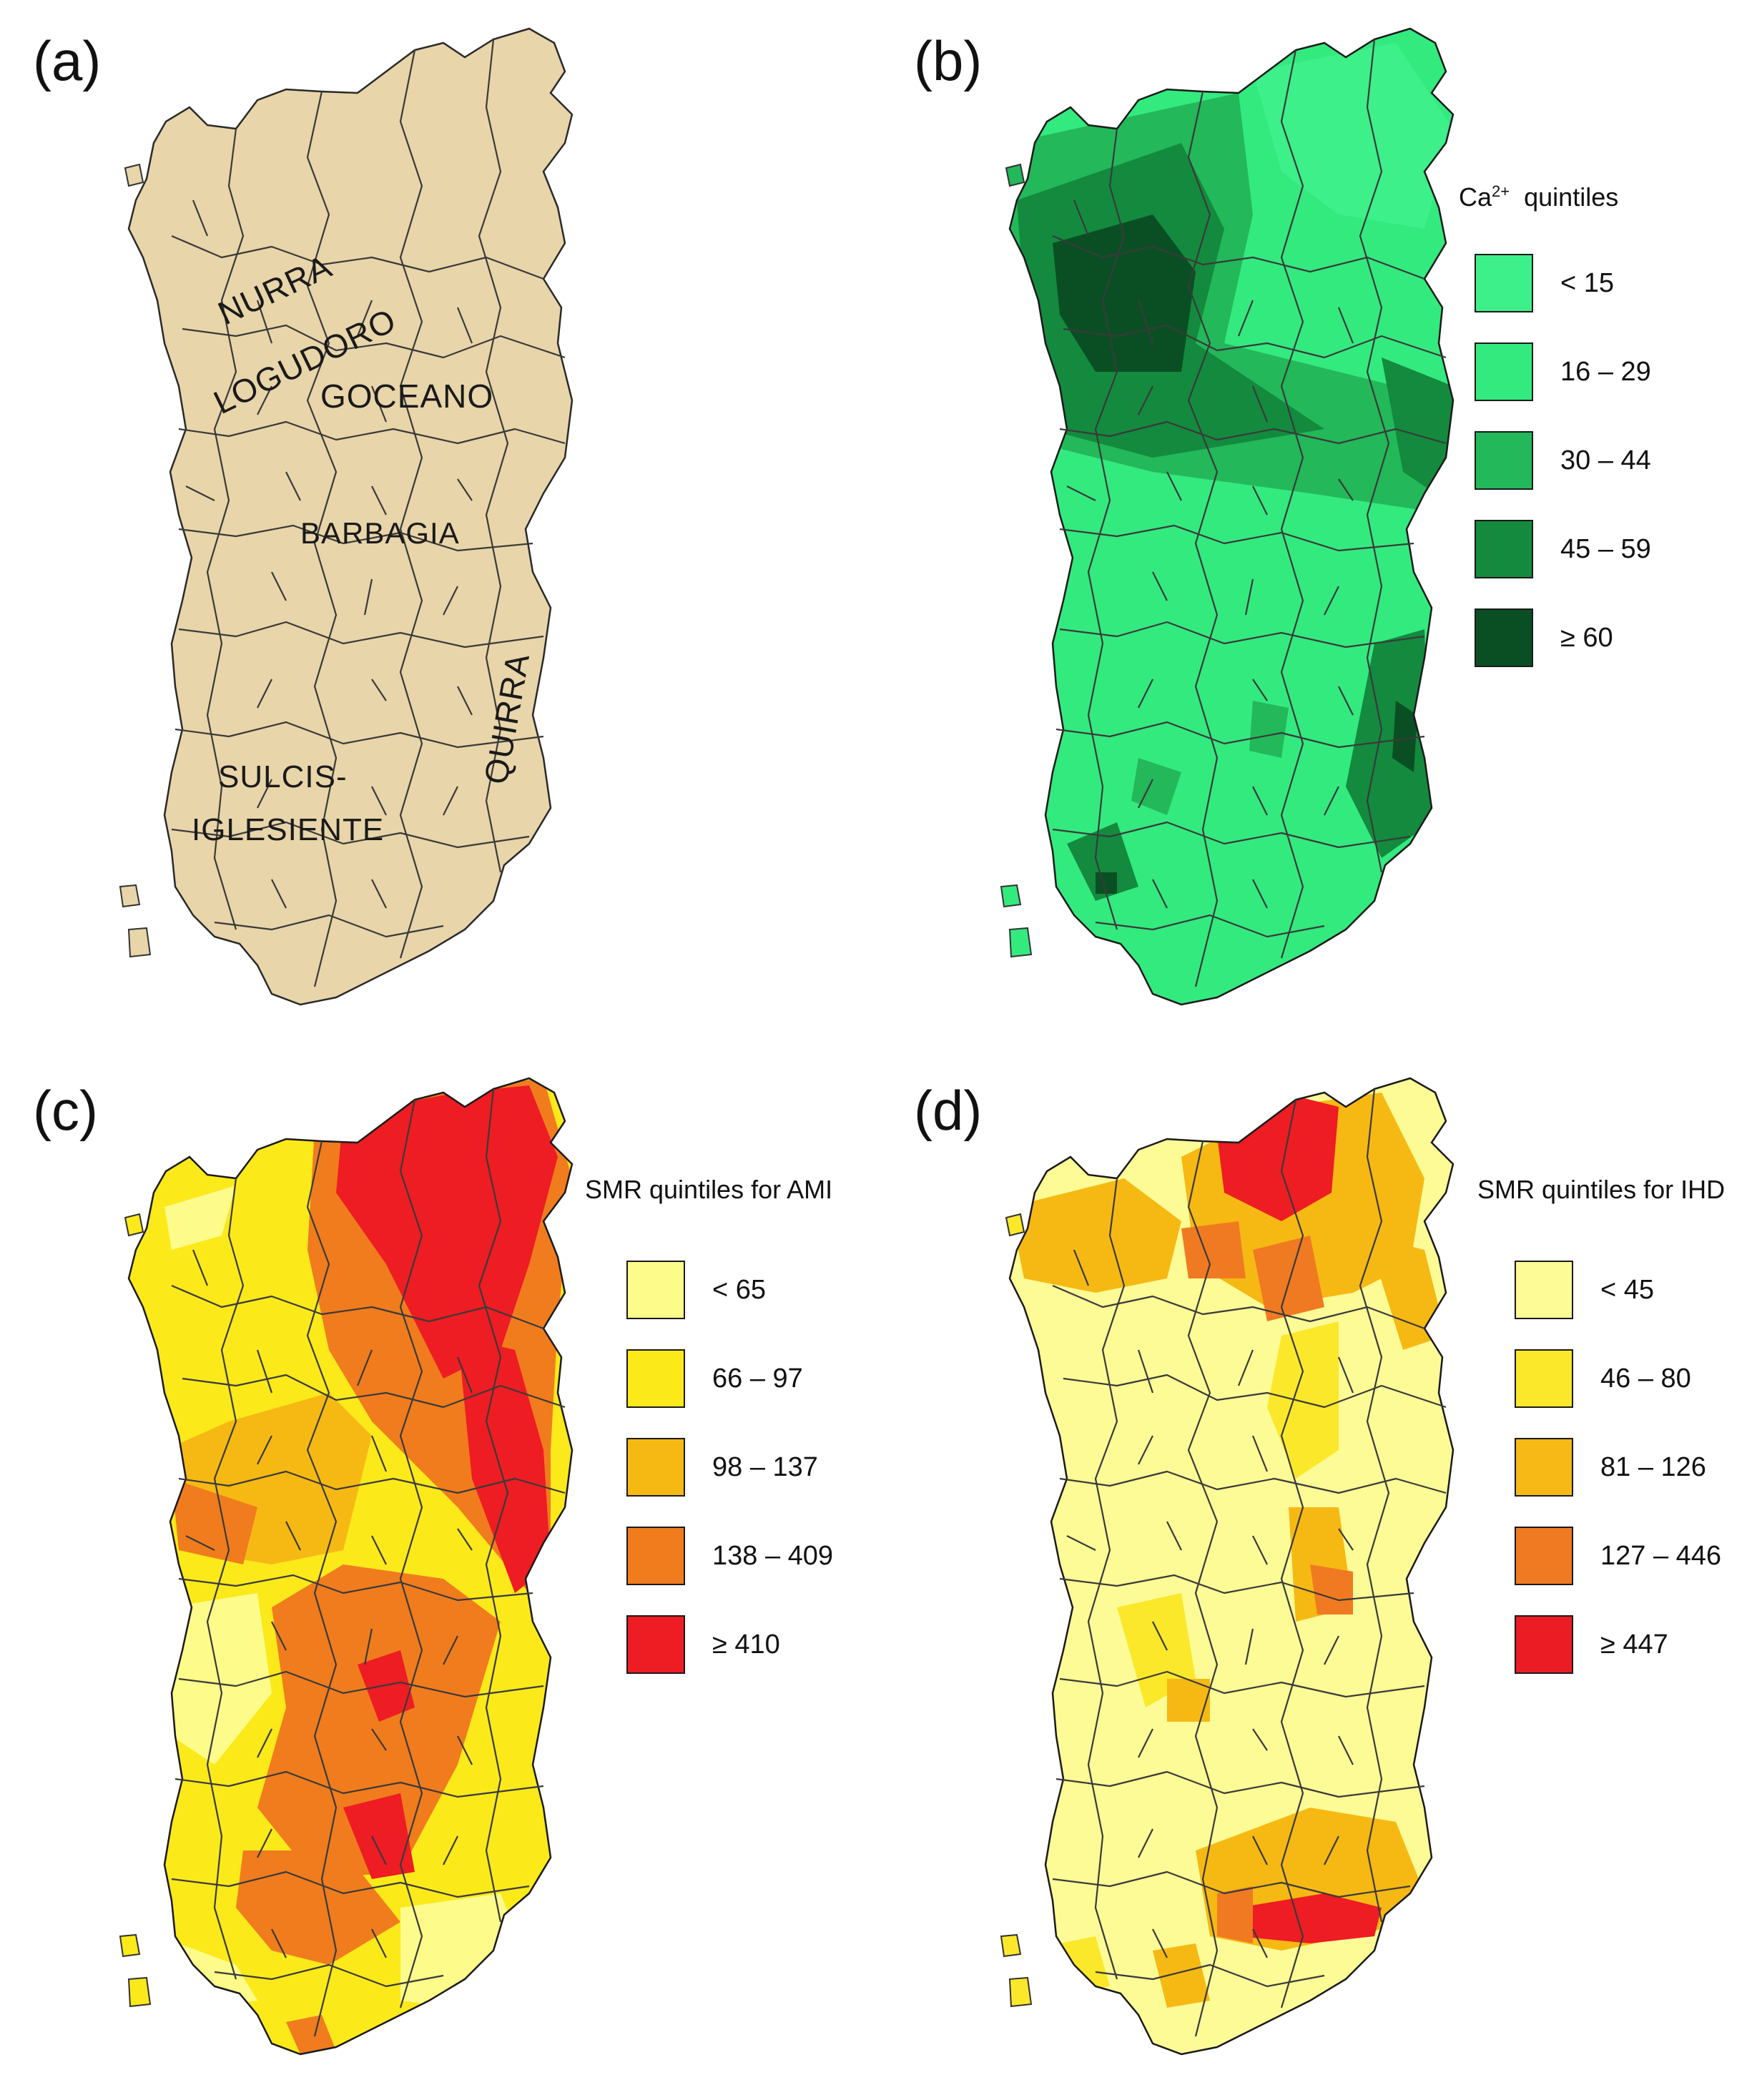 This screenshot has height=2100, width=1762. I want to click on panel-a-map, so click(346, 516).